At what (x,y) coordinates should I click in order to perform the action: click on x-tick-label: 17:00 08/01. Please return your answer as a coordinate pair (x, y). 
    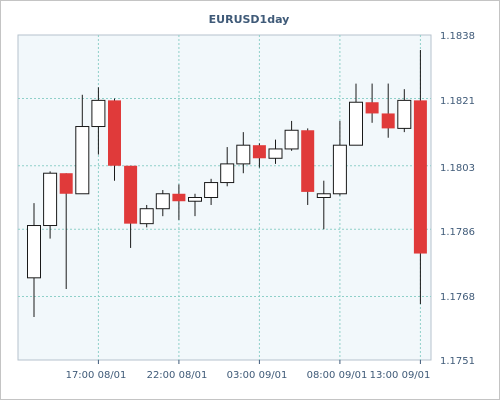
    Looking at the image, I should click on (96, 375).